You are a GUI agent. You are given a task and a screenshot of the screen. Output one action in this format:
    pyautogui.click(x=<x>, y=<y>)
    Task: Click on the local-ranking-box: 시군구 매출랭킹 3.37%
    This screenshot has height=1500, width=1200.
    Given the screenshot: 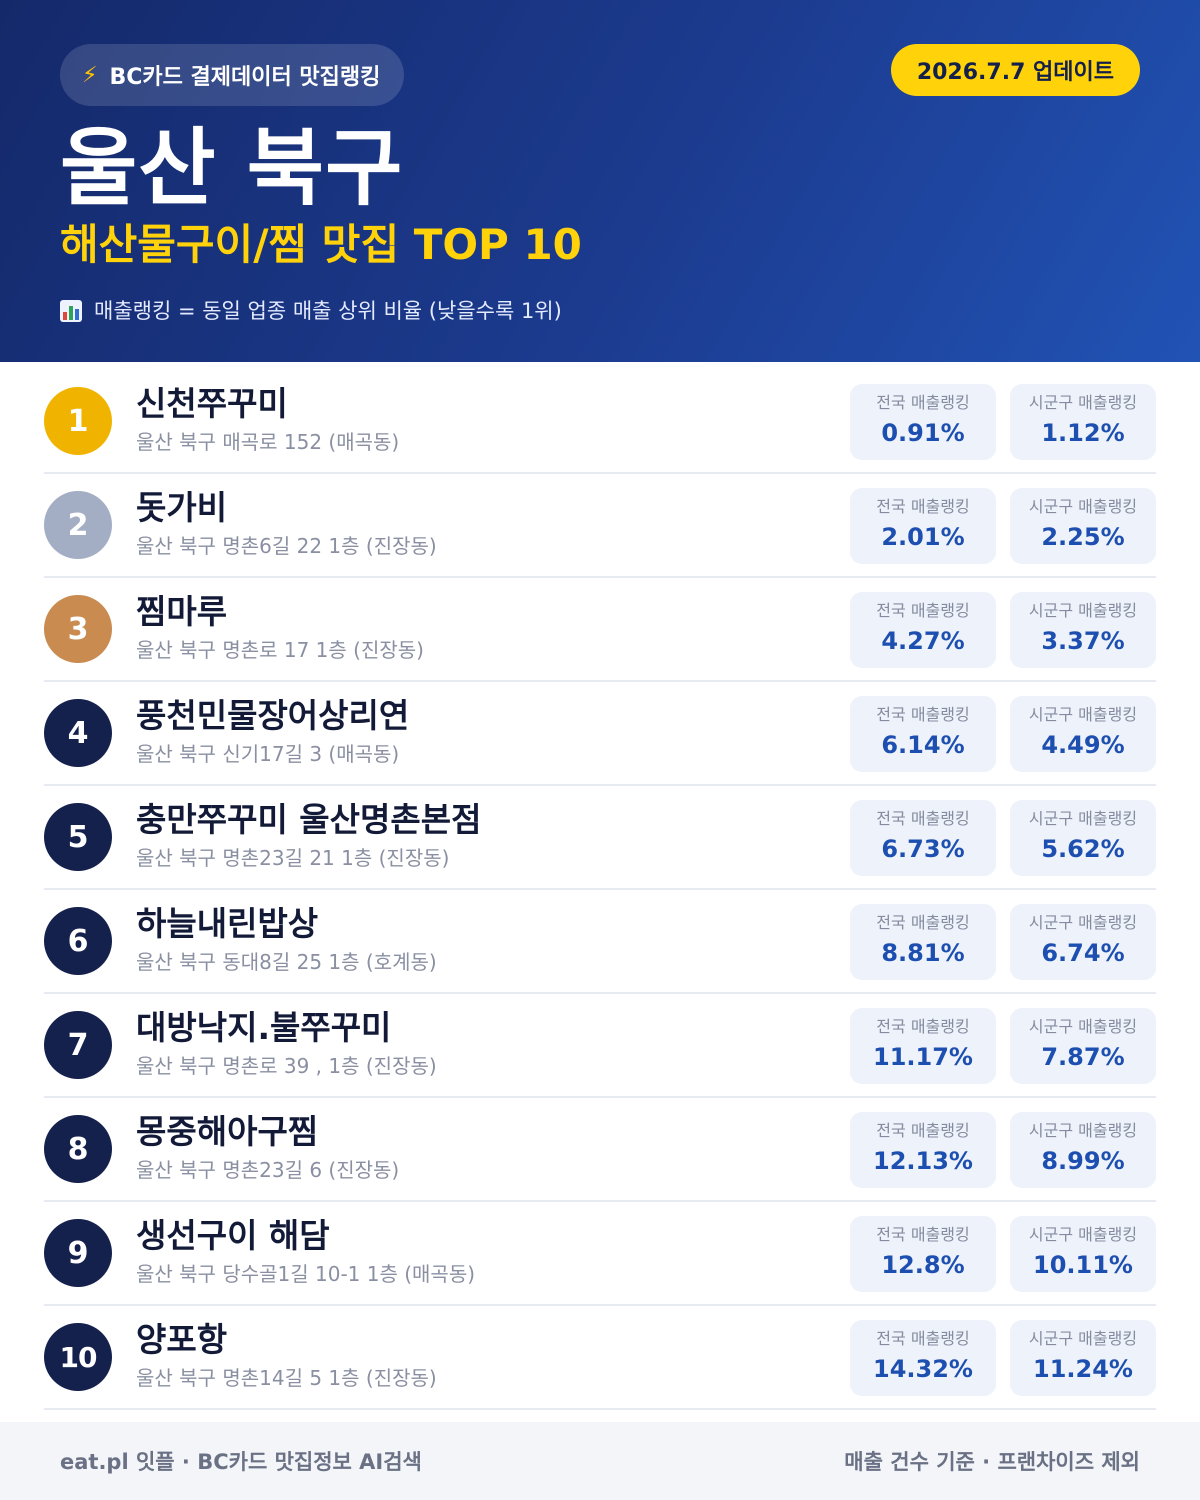 What is the action you would take?
    pyautogui.click(x=1083, y=630)
    